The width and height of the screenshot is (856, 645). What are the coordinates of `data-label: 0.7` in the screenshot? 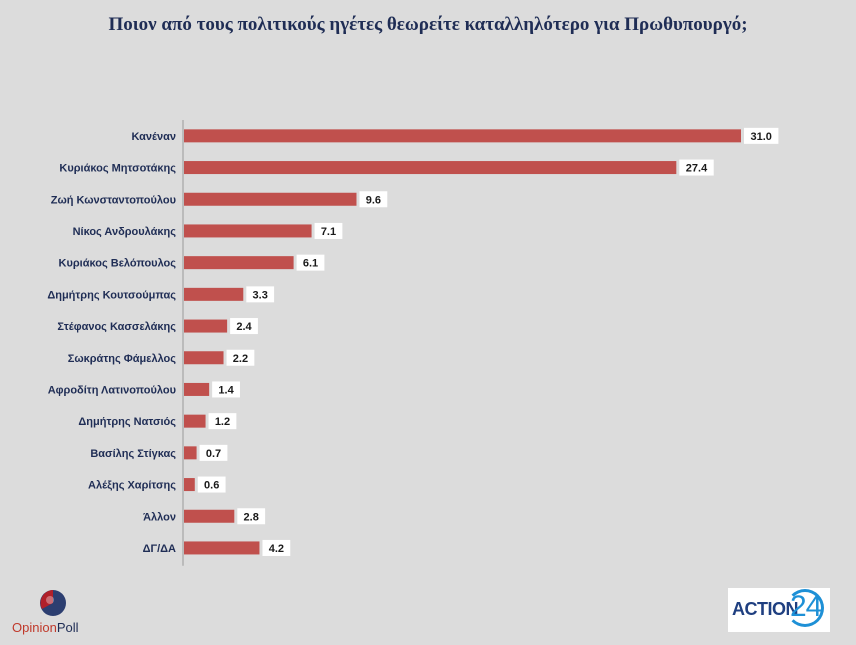 It's located at (213, 454).